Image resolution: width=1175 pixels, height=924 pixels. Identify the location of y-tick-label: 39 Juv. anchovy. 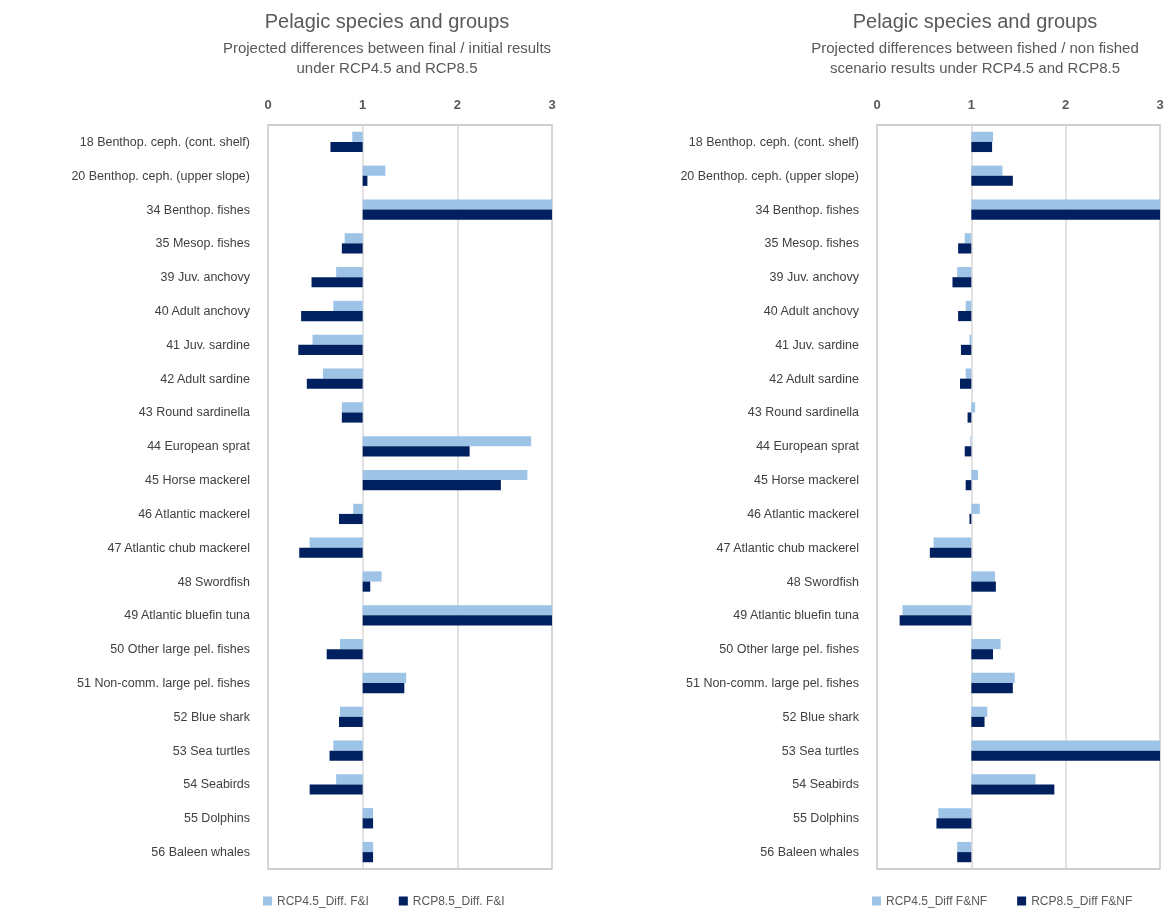
(205, 277).